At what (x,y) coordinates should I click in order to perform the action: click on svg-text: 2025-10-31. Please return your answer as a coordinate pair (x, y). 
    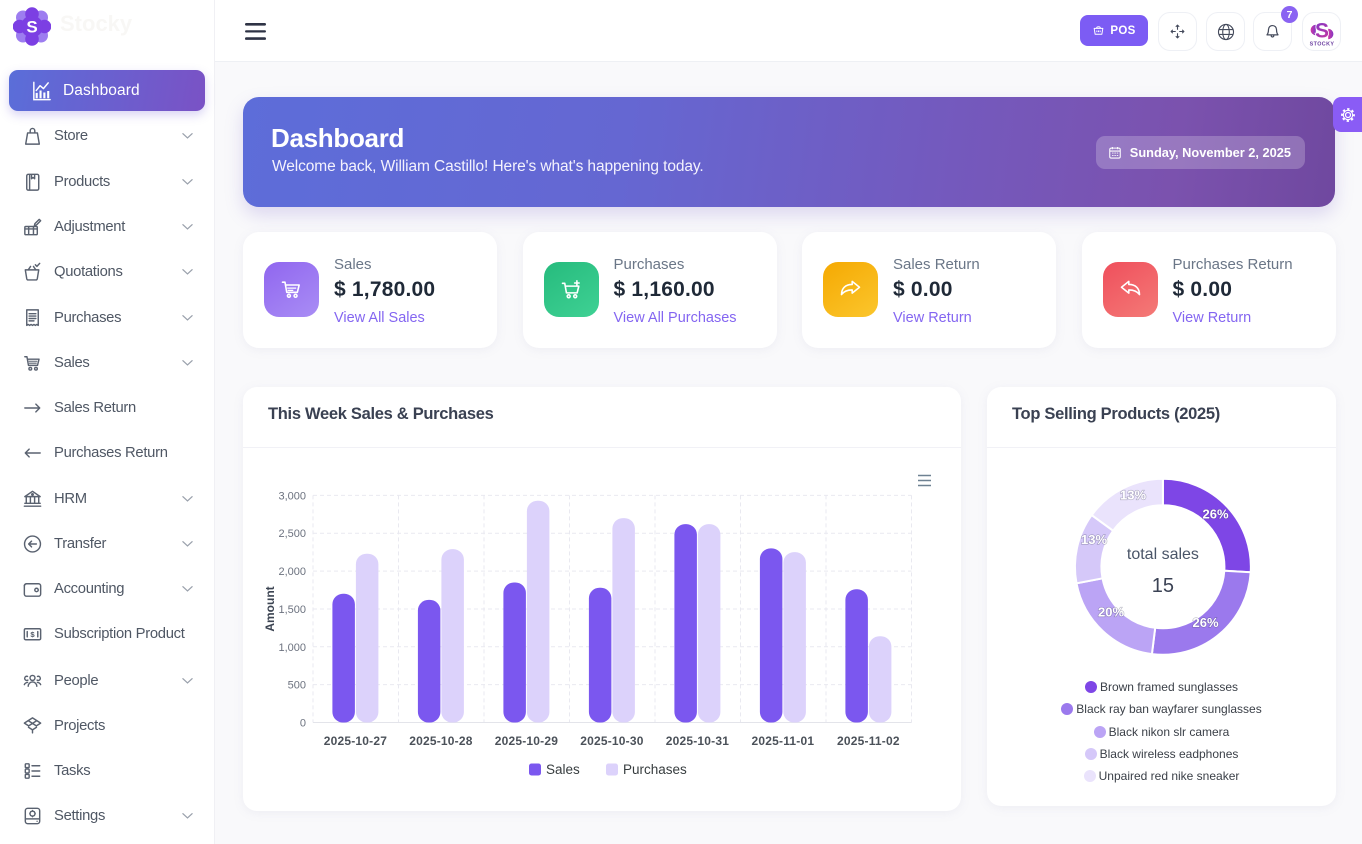
    Looking at the image, I should click on (698, 741).